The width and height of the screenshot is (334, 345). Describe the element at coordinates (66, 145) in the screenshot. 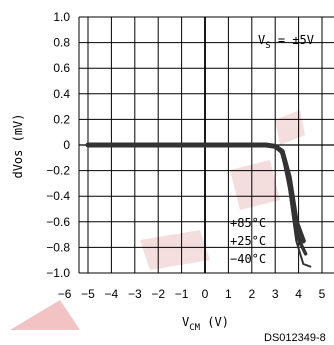

I see `y-tick-label: 0` at that location.